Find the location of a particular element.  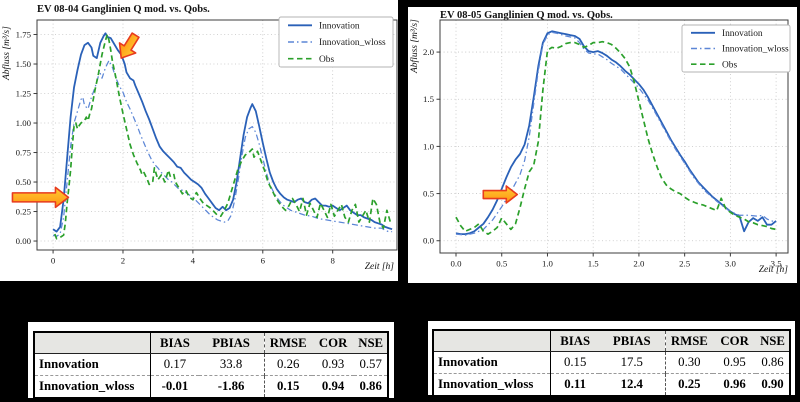

value-cell: 0.93 is located at coordinates (333, 364).